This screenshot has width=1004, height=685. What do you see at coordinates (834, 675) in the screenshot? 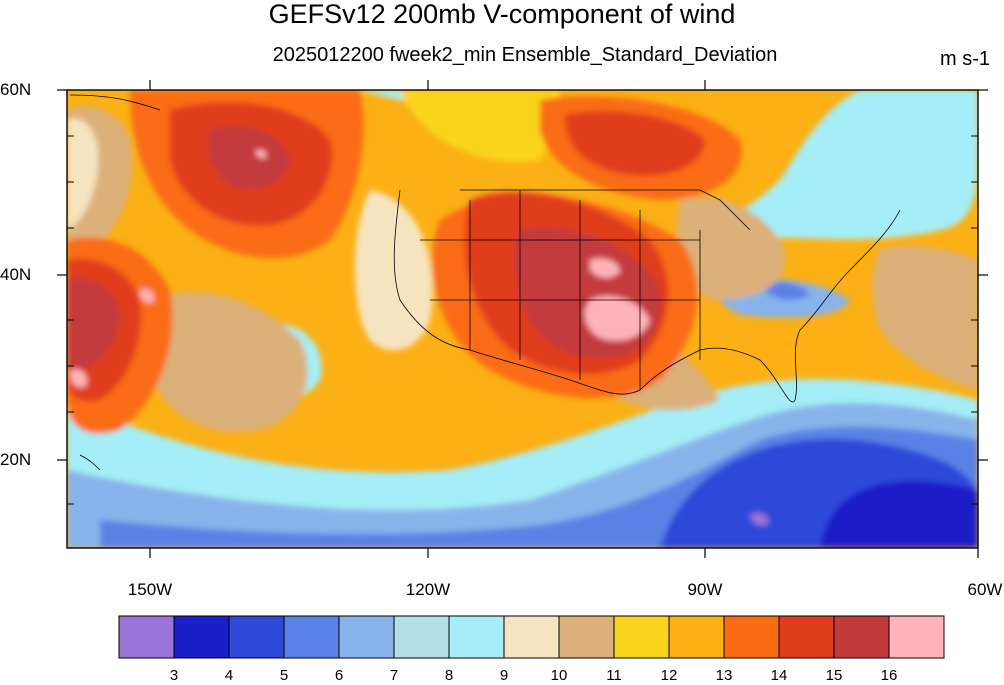
I see `colorbar-label: 15` at bounding box center [834, 675].